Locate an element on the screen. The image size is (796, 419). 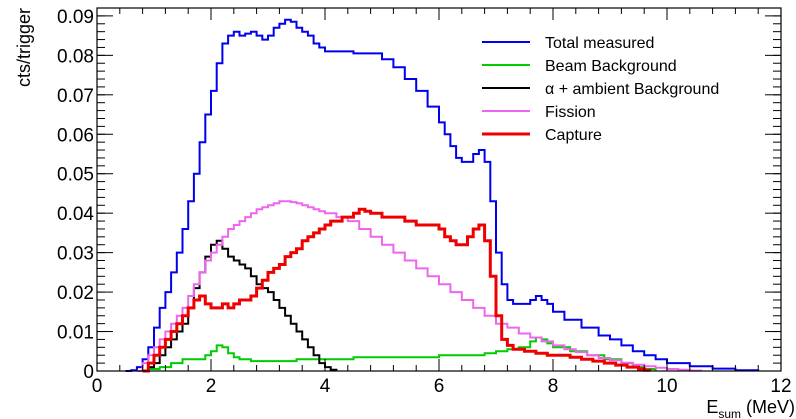
x-tick-label: 6 is located at coordinates (439, 386).